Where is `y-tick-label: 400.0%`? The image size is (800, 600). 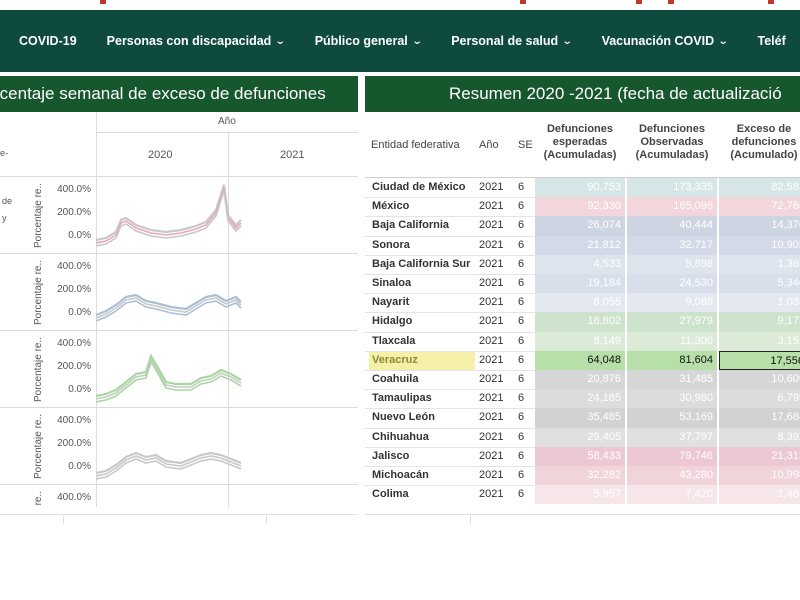 y-tick-label: 400.0% is located at coordinates (74, 420).